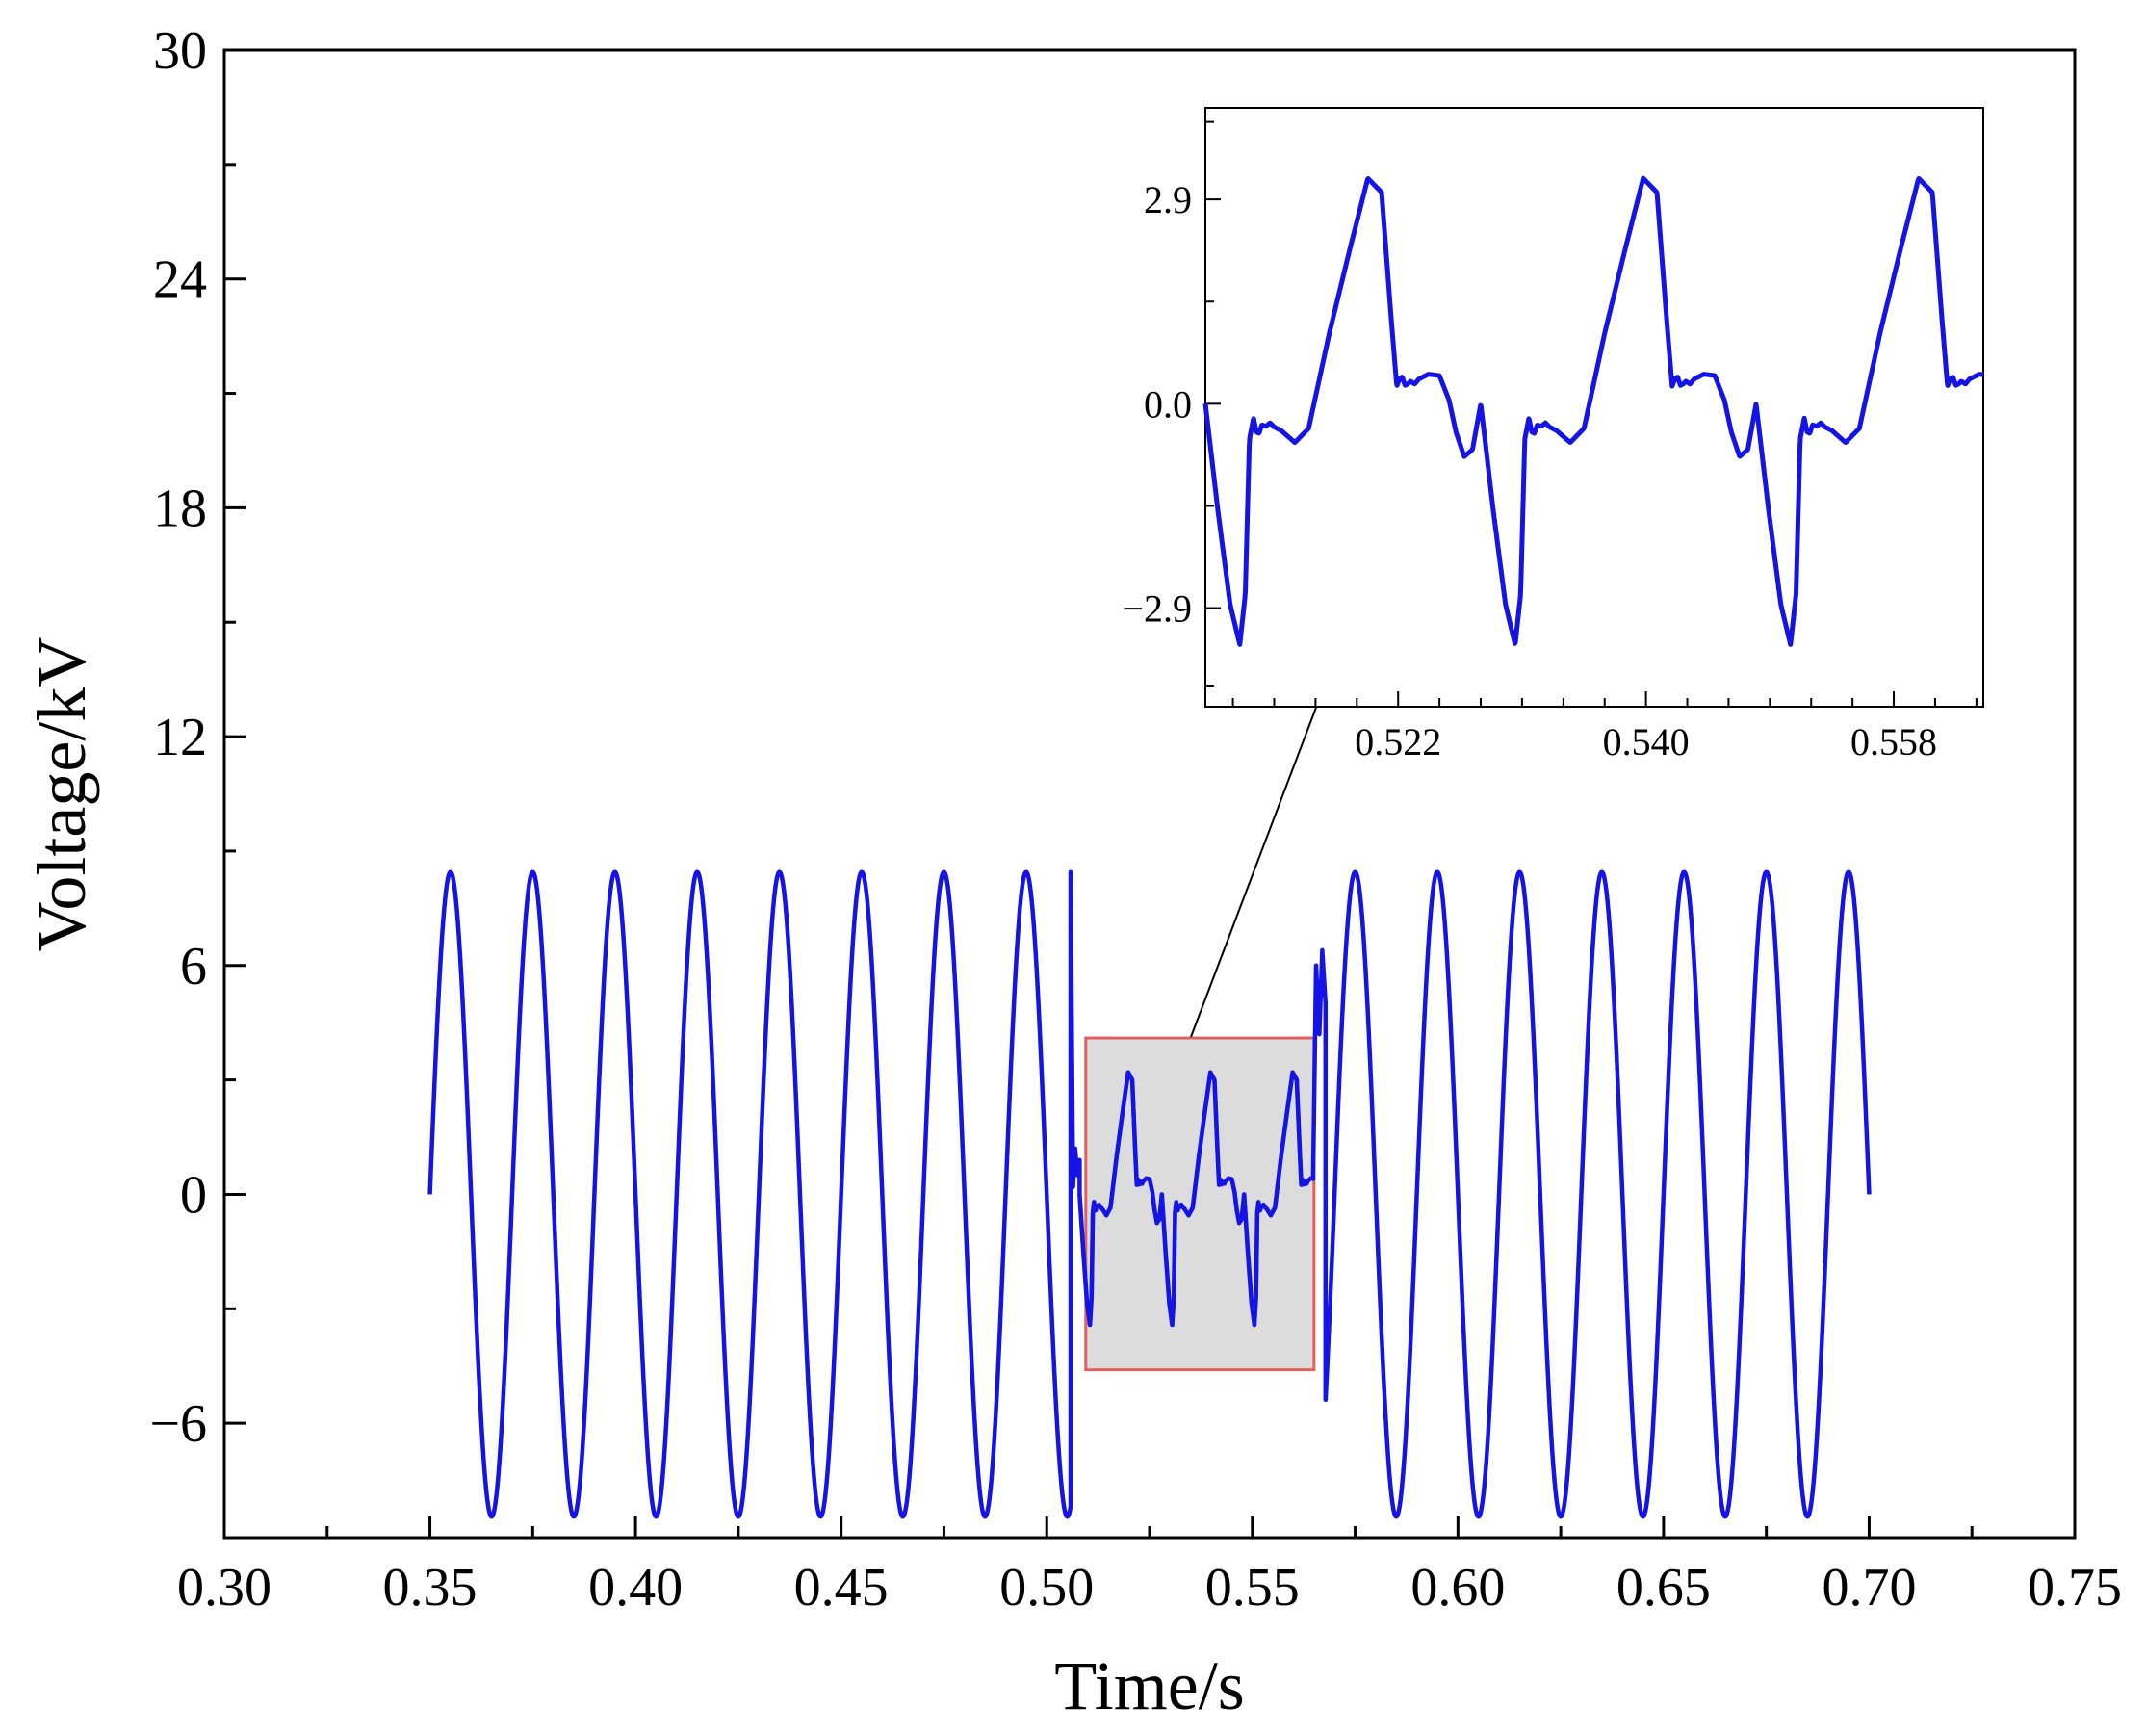  I want to click on x-tick-label: 0.60, so click(1458, 1588).